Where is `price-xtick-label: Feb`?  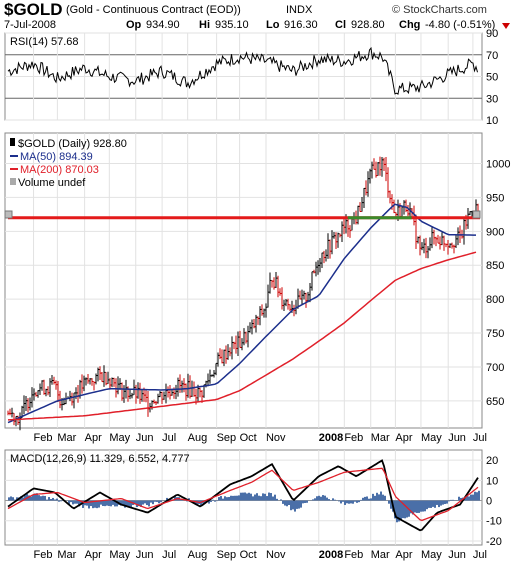
price-xtick-label: Feb is located at coordinates (43, 438).